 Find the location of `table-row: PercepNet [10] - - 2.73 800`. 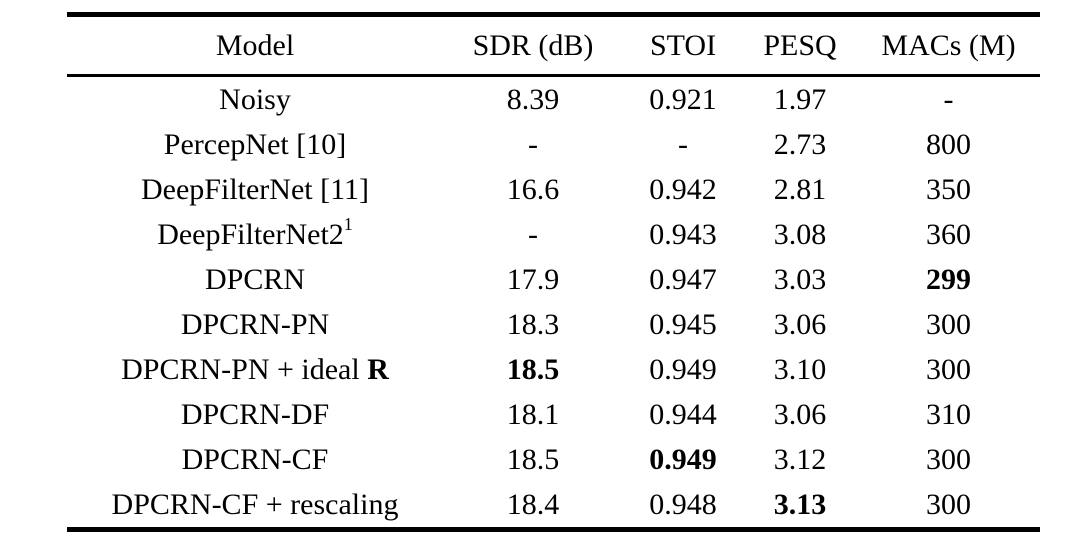

table-row: PercepNet [10] - - 2.73 800 is located at coordinates (553, 144).